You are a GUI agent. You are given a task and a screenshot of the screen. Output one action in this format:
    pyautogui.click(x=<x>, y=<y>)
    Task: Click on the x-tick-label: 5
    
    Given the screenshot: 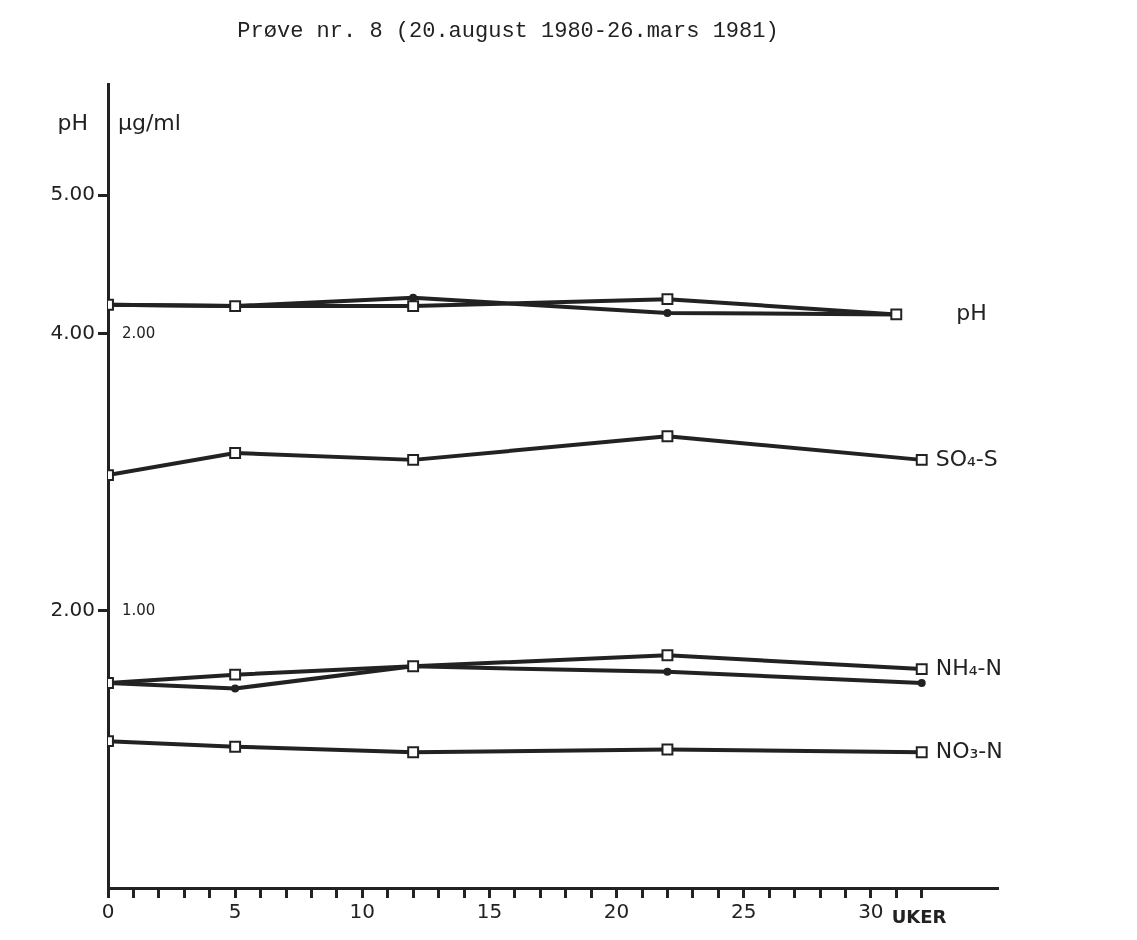 What is the action you would take?
    pyautogui.click(x=235, y=911)
    